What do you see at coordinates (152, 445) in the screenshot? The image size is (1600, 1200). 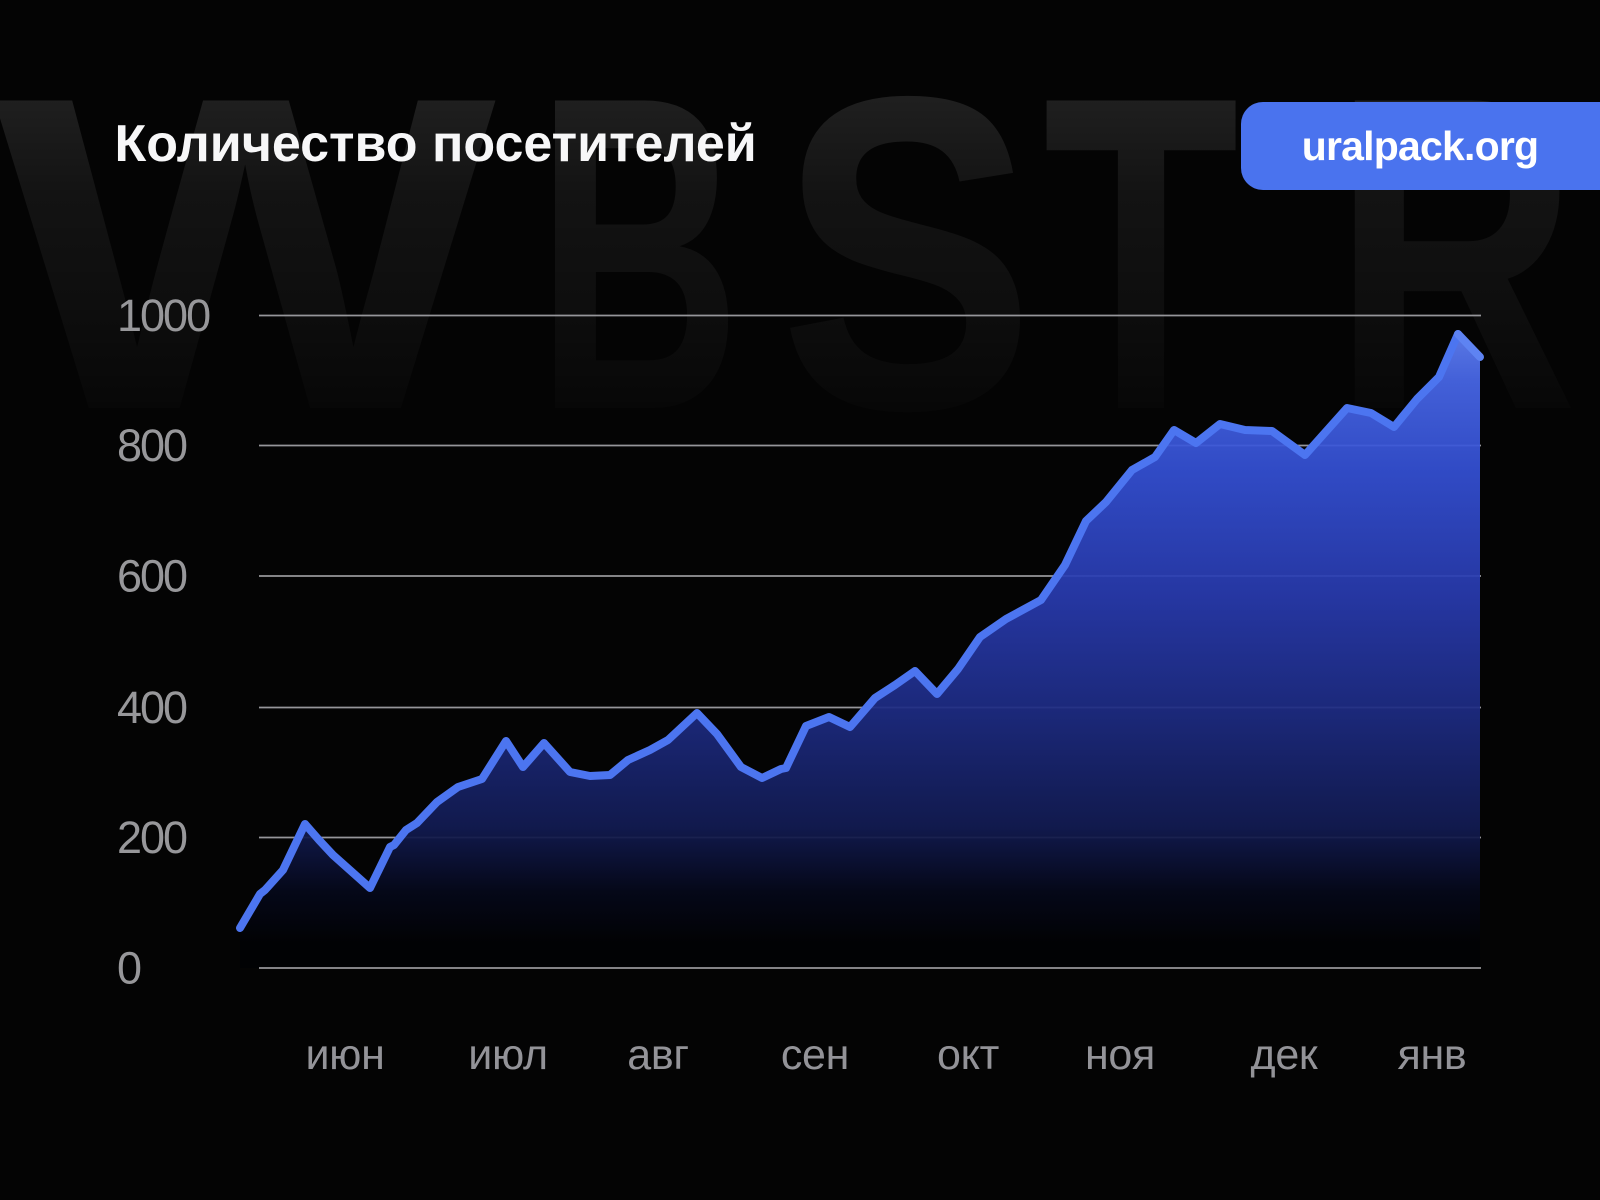 I see `svg-text: 800` at bounding box center [152, 445].